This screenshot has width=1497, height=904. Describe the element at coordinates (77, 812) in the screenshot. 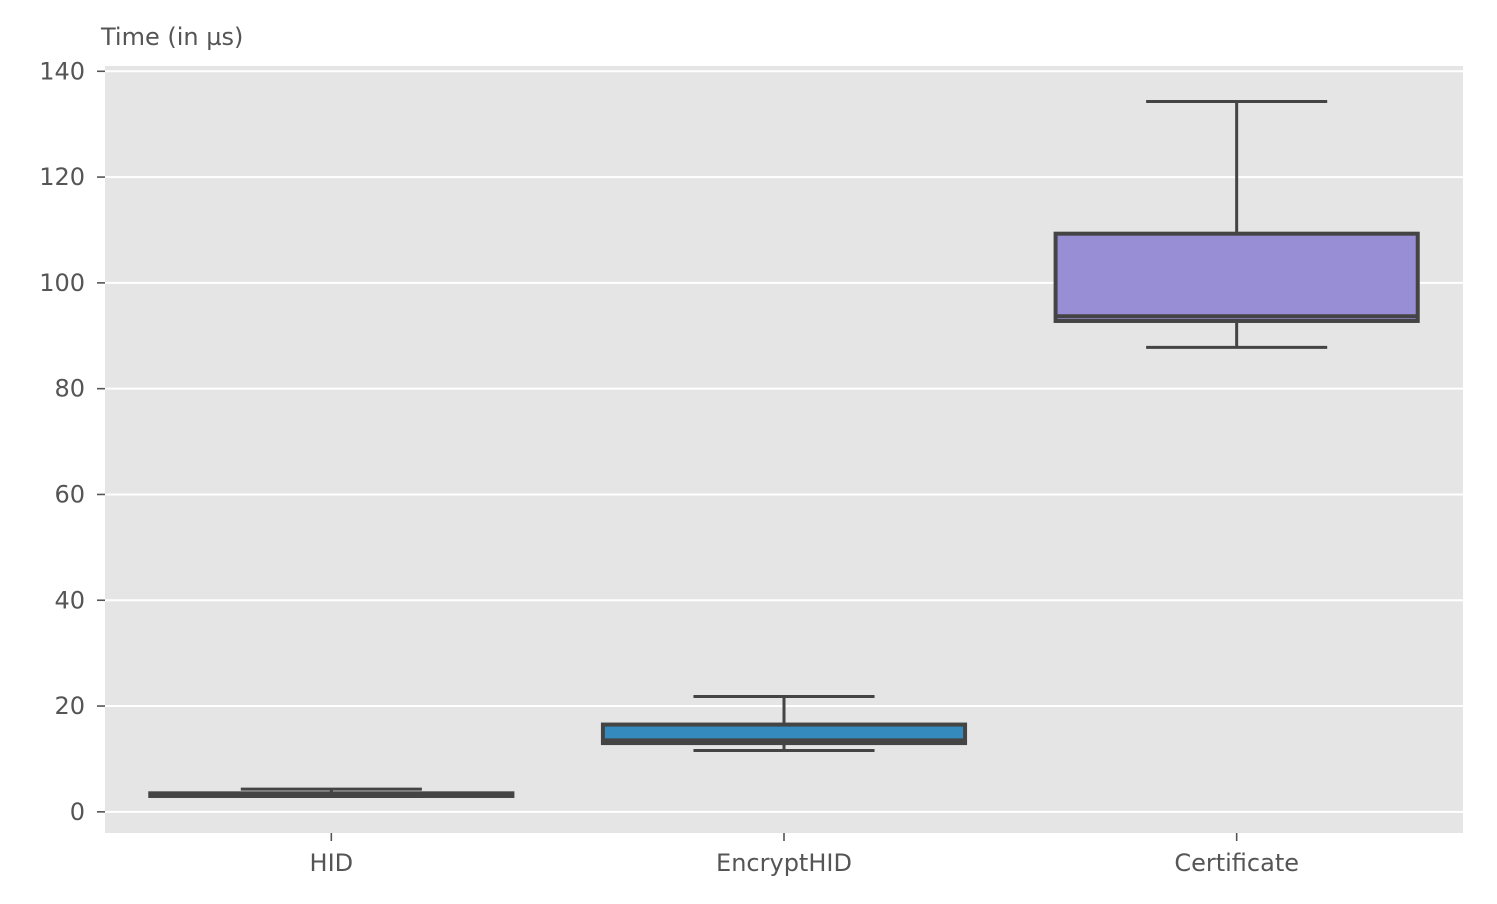

I see `y-tick-label-0: 0` at that location.